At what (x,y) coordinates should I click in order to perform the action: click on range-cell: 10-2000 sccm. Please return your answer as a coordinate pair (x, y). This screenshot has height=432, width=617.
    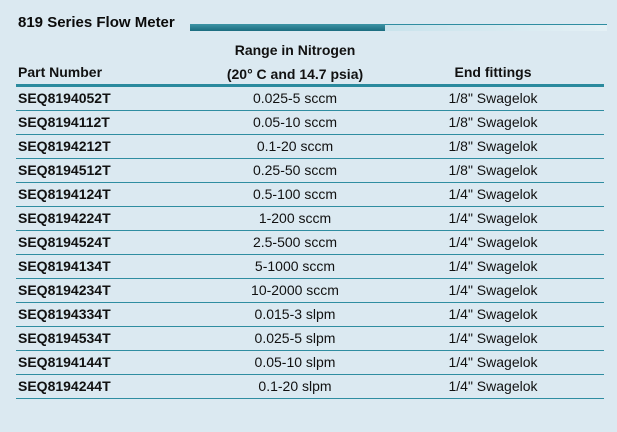
    Looking at the image, I should click on (295, 290).